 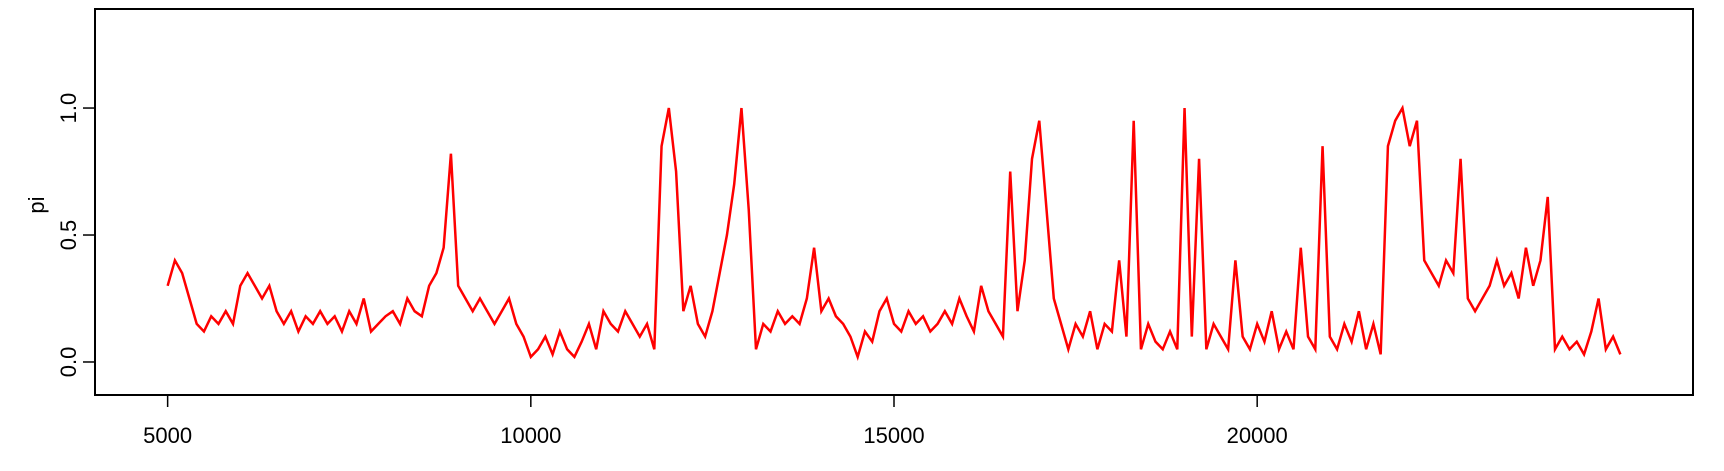 What do you see at coordinates (68, 108) in the screenshot?
I see `y-tick-label: 1.0` at bounding box center [68, 108].